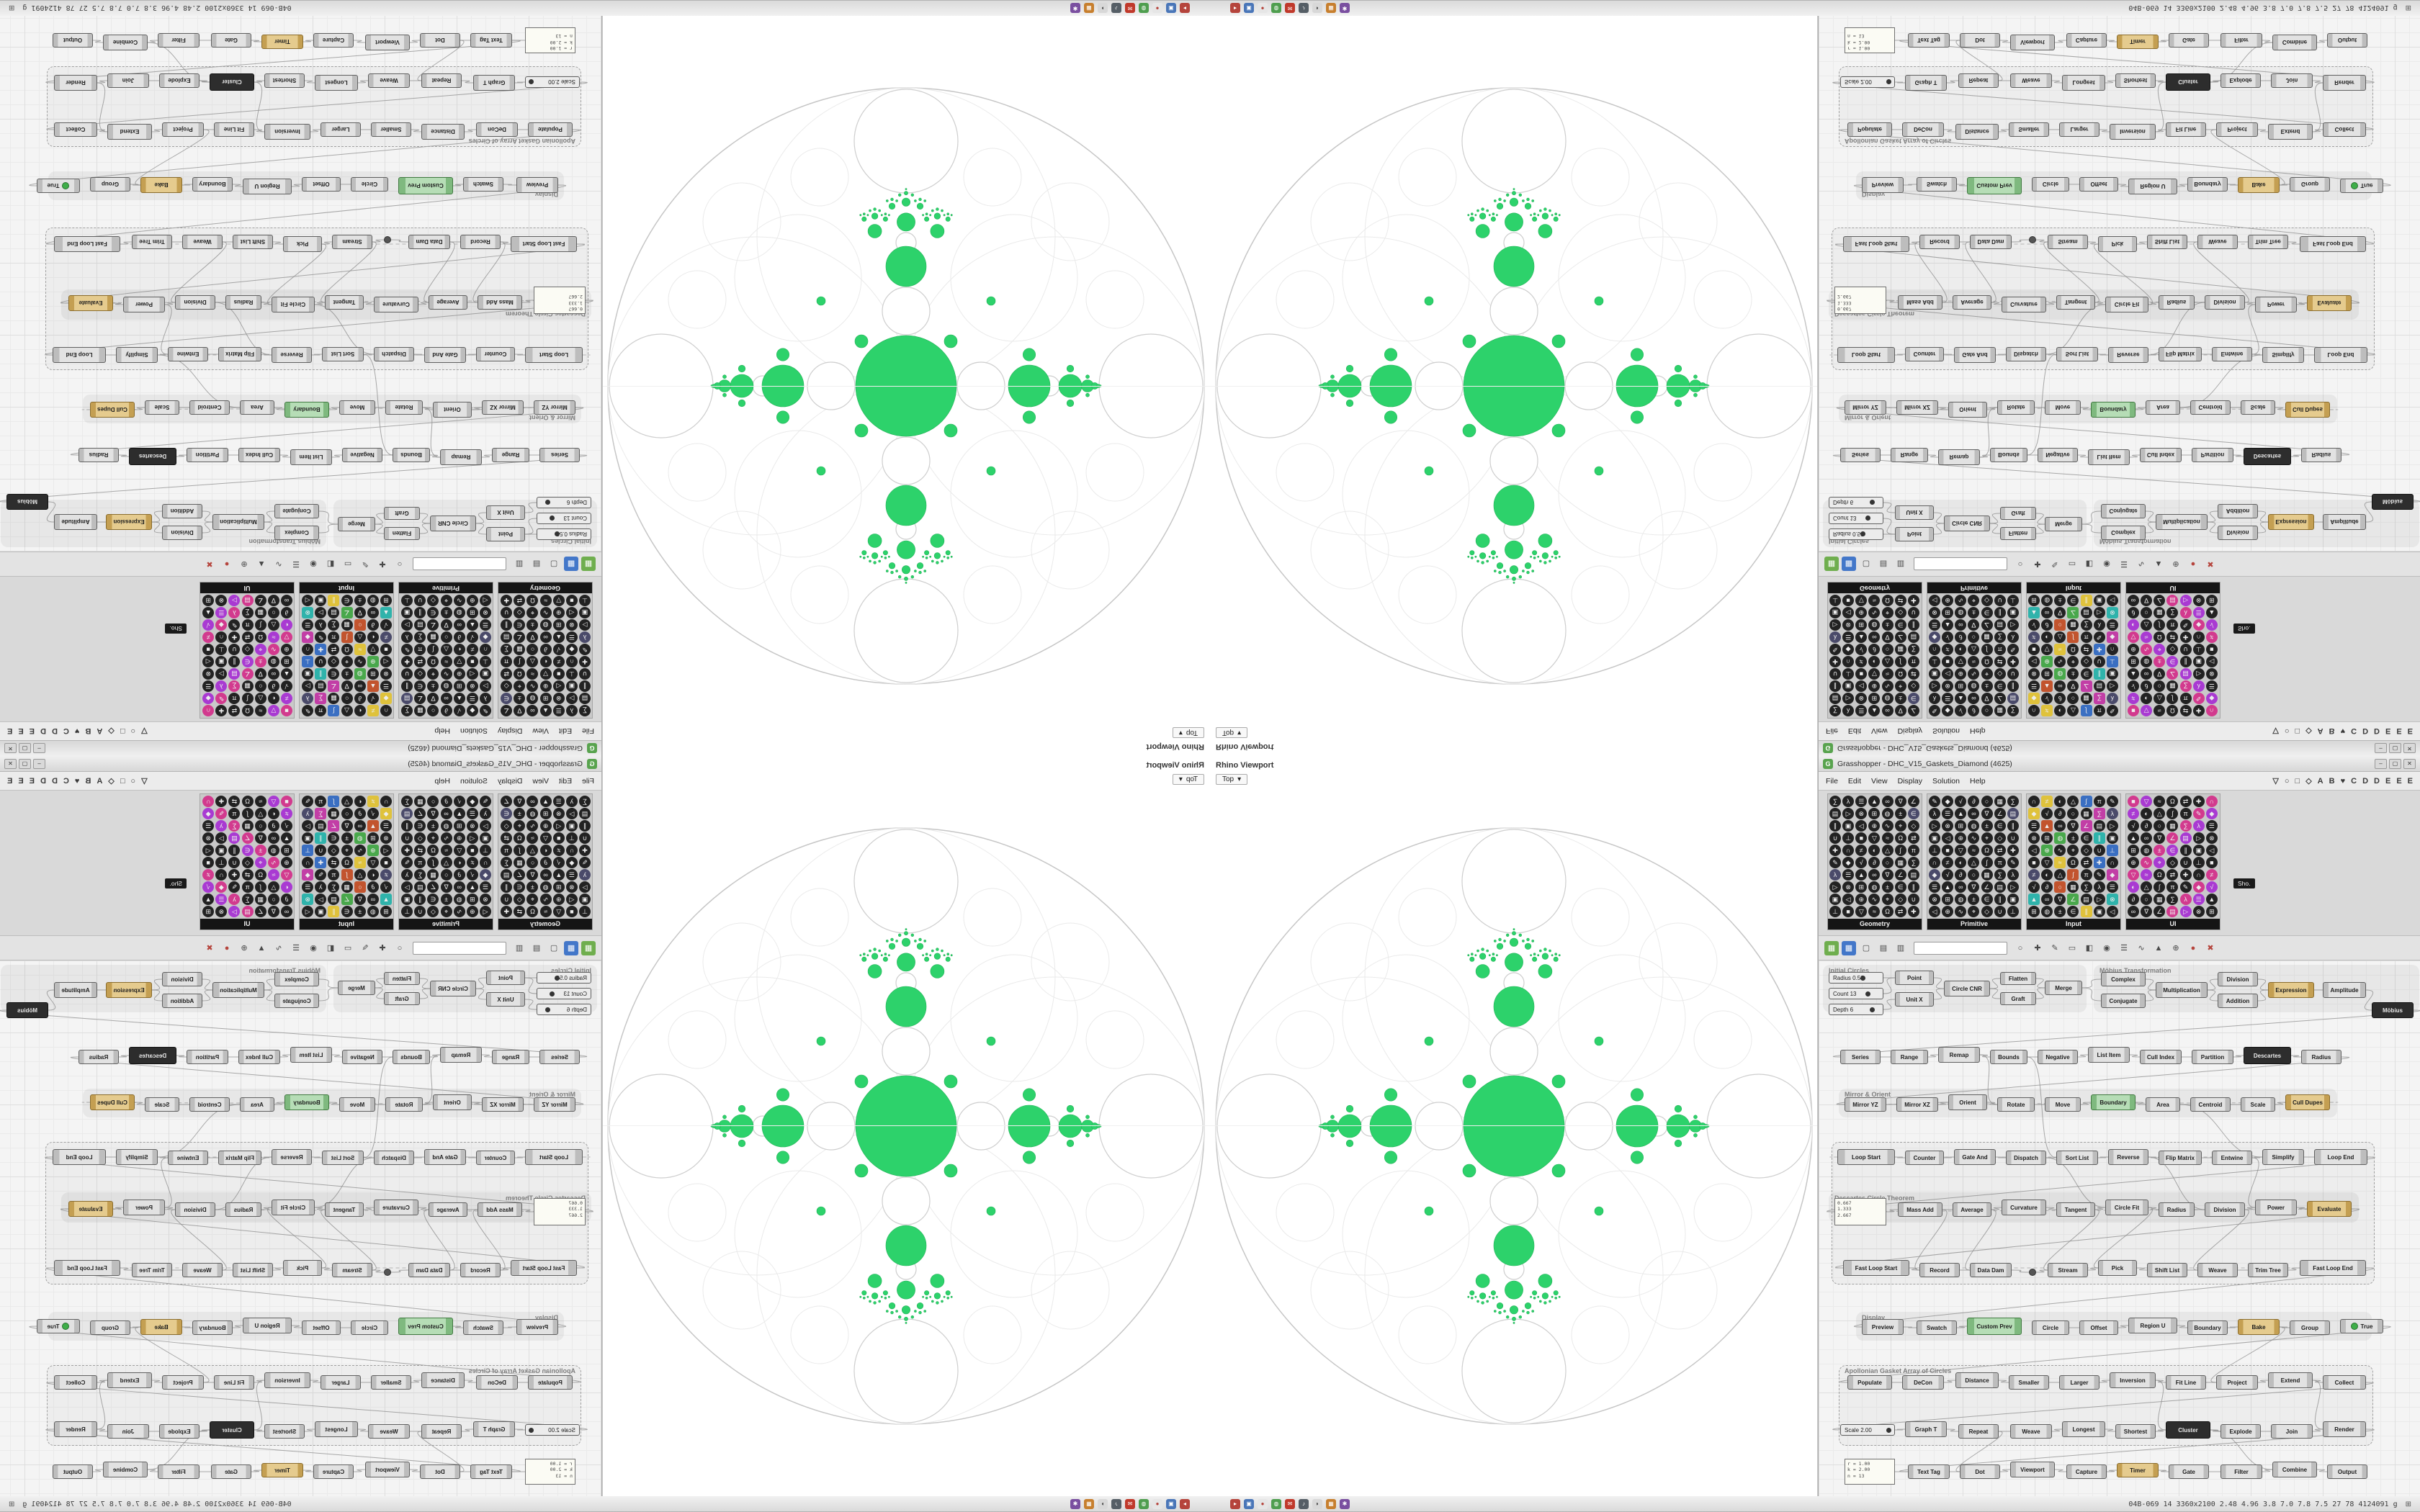 This screenshot has width=2420, height=1512. I want to click on list-view-icon: ☰, so click(296, 564).